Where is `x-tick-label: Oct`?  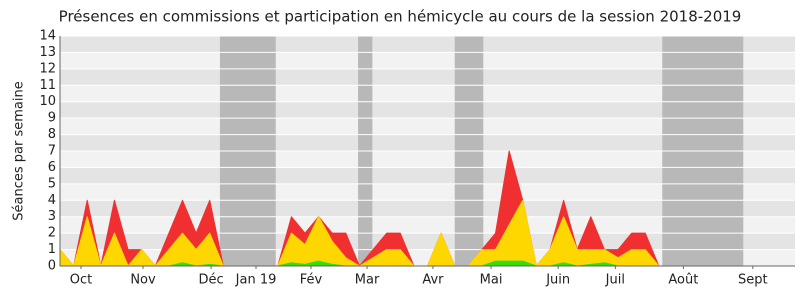 x-tick-label: Oct is located at coordinates (81, 280).